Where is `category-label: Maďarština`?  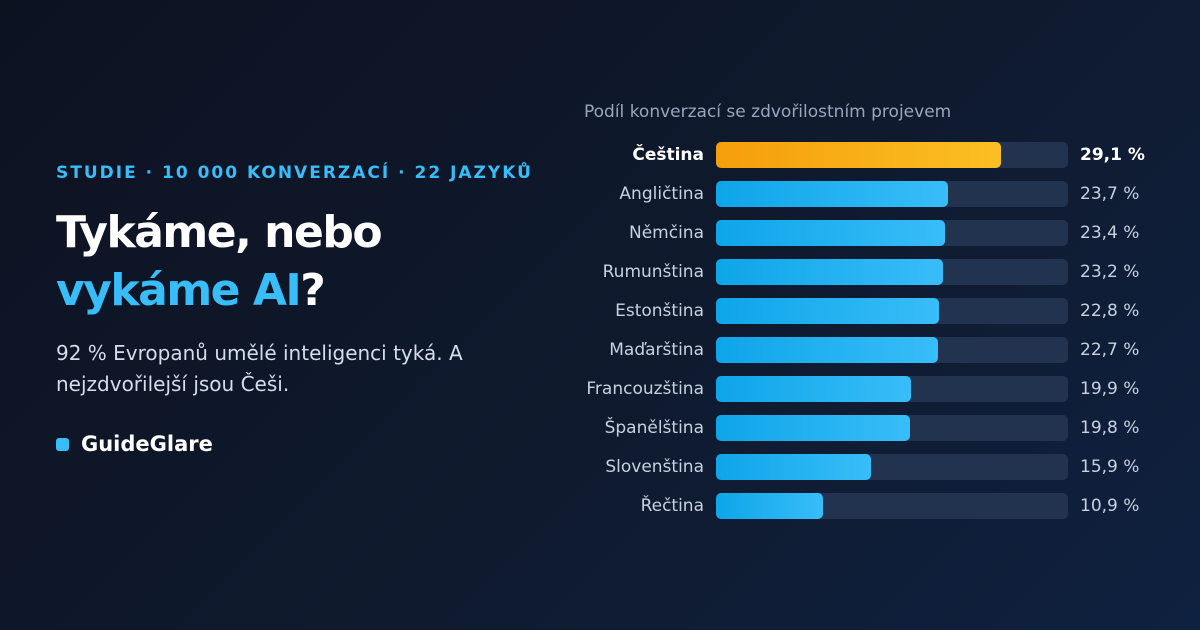
category-label: Maďarština is located at coordinates (656, 350).